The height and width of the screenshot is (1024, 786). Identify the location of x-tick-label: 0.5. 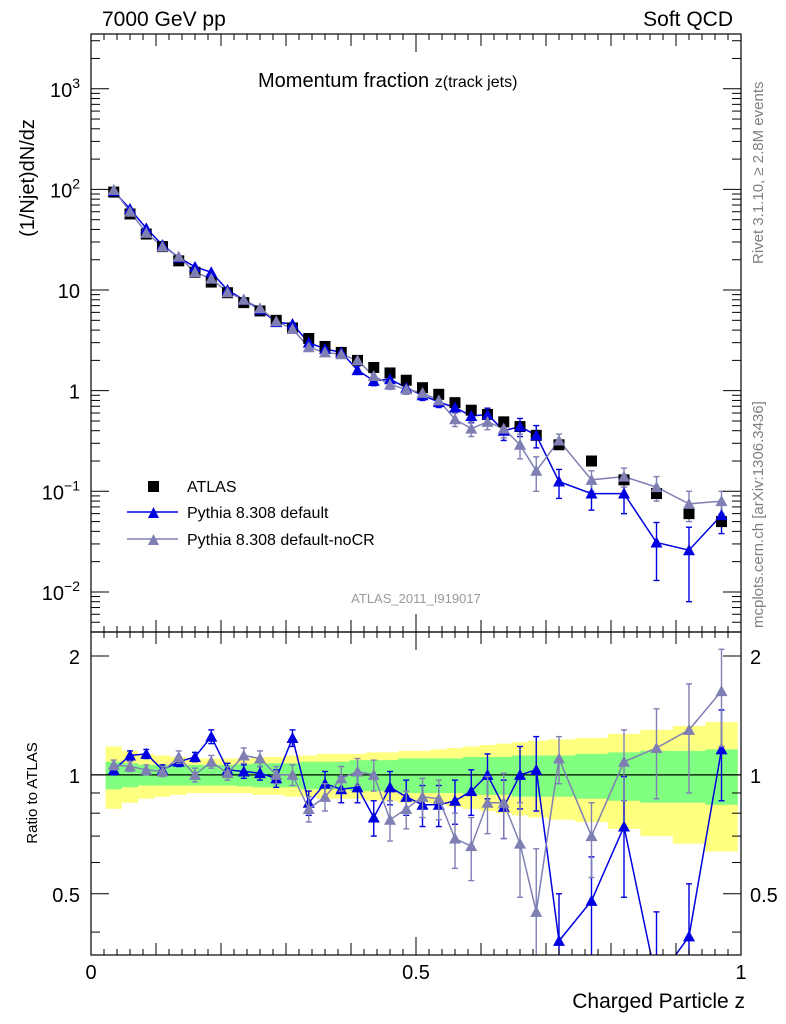
(416, 973).